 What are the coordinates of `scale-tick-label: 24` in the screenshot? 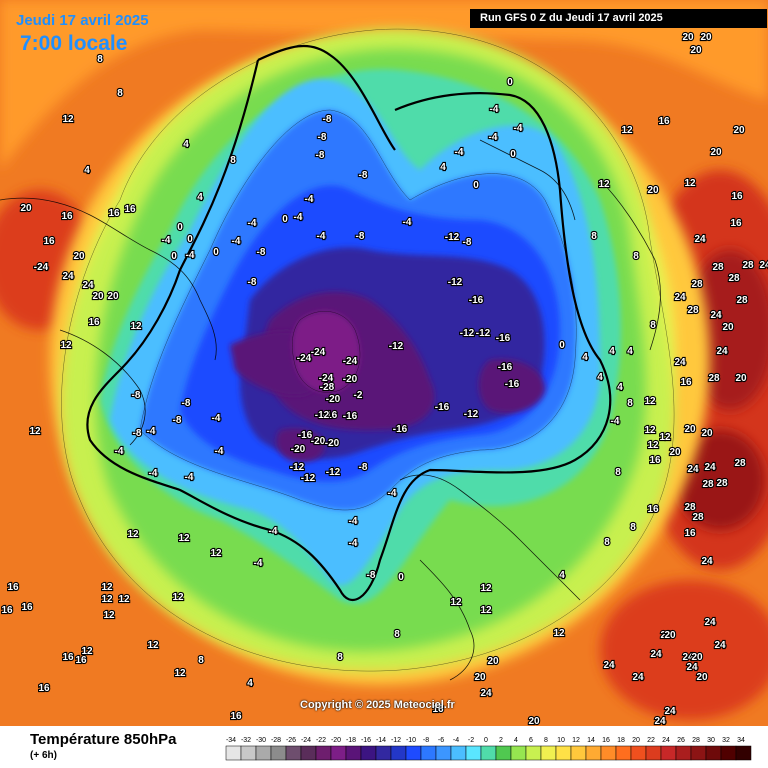 It's located at (666, 740).